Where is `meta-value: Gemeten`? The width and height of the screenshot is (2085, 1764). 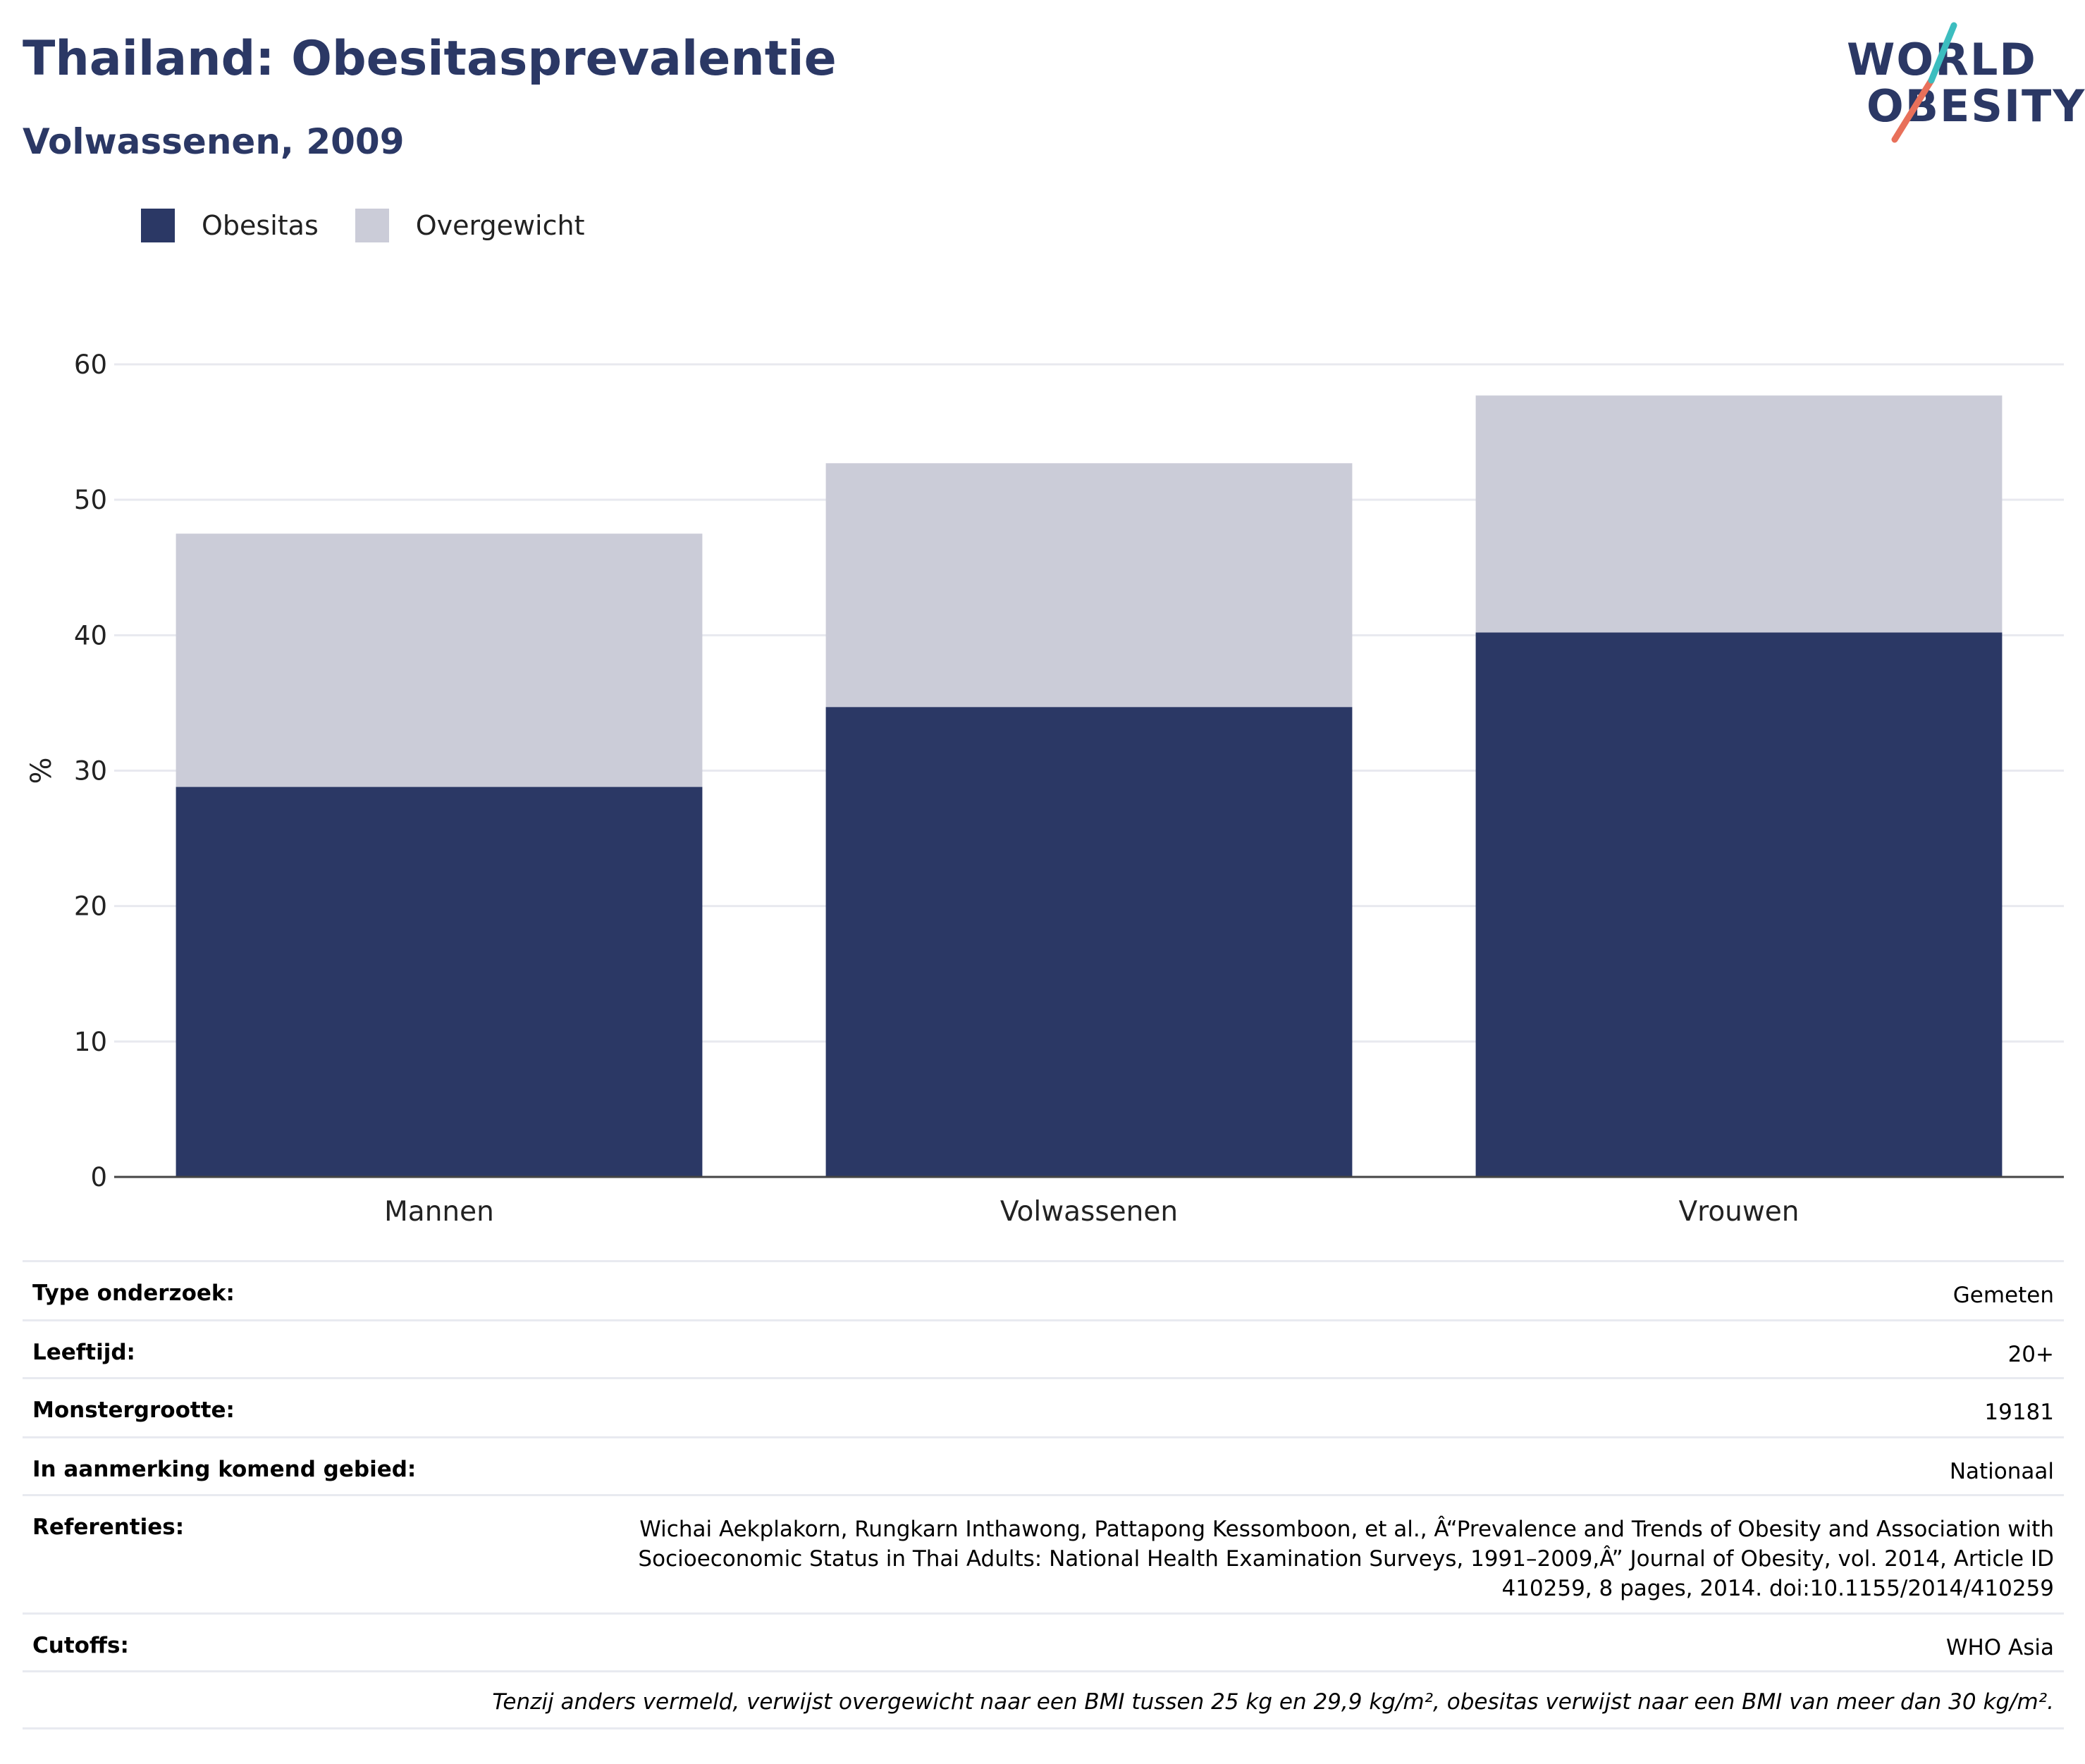 meta-value: Gemeten is located at coordinates (2003, 1295).